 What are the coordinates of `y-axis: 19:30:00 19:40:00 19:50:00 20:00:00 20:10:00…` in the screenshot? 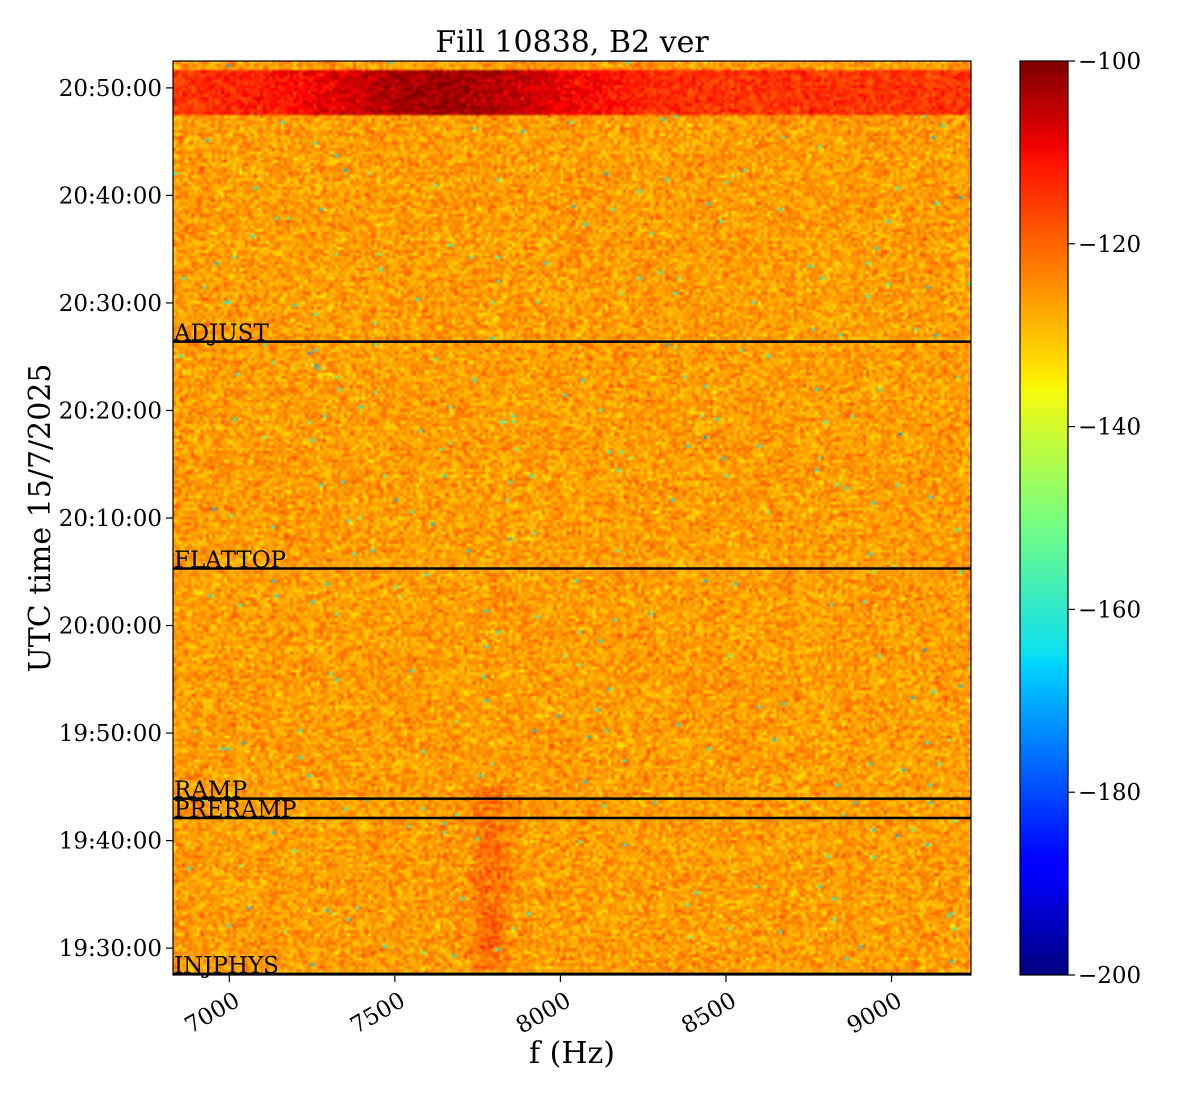 It's located at (116, 519).